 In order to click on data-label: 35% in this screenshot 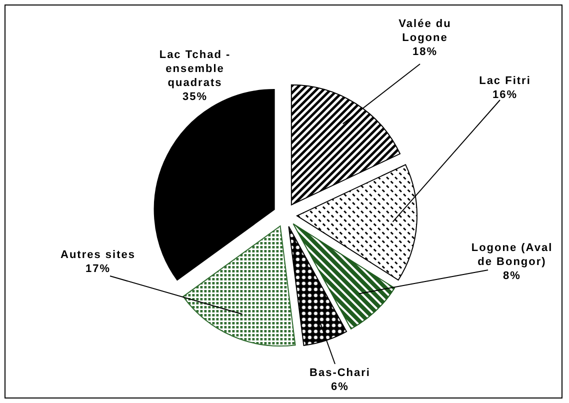, I will do `click(195, 96)`.